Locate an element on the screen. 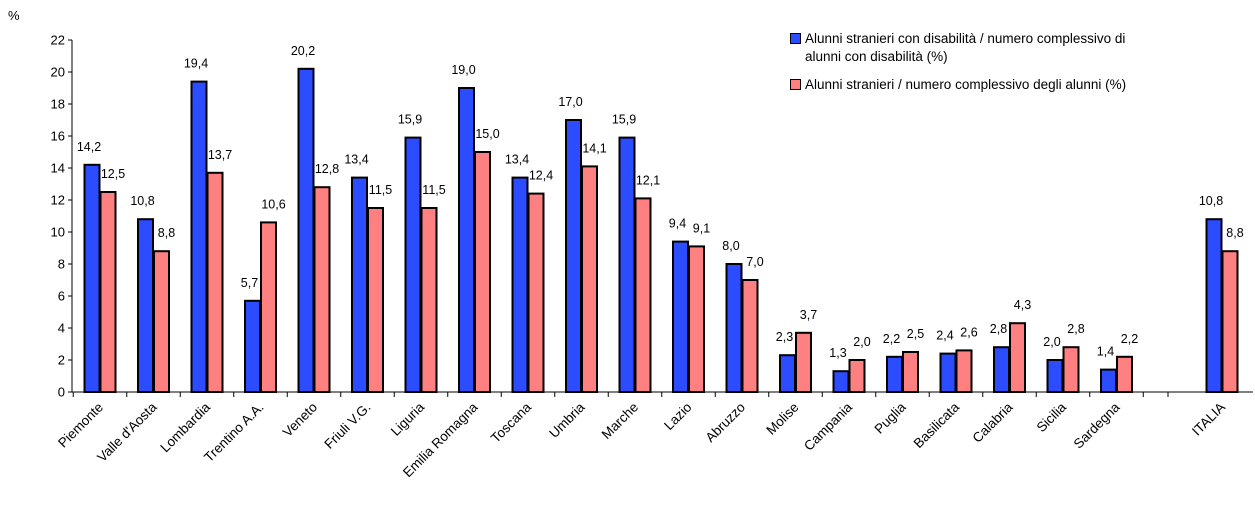  data-label: 12,1 is located at coordinates (648, 180).